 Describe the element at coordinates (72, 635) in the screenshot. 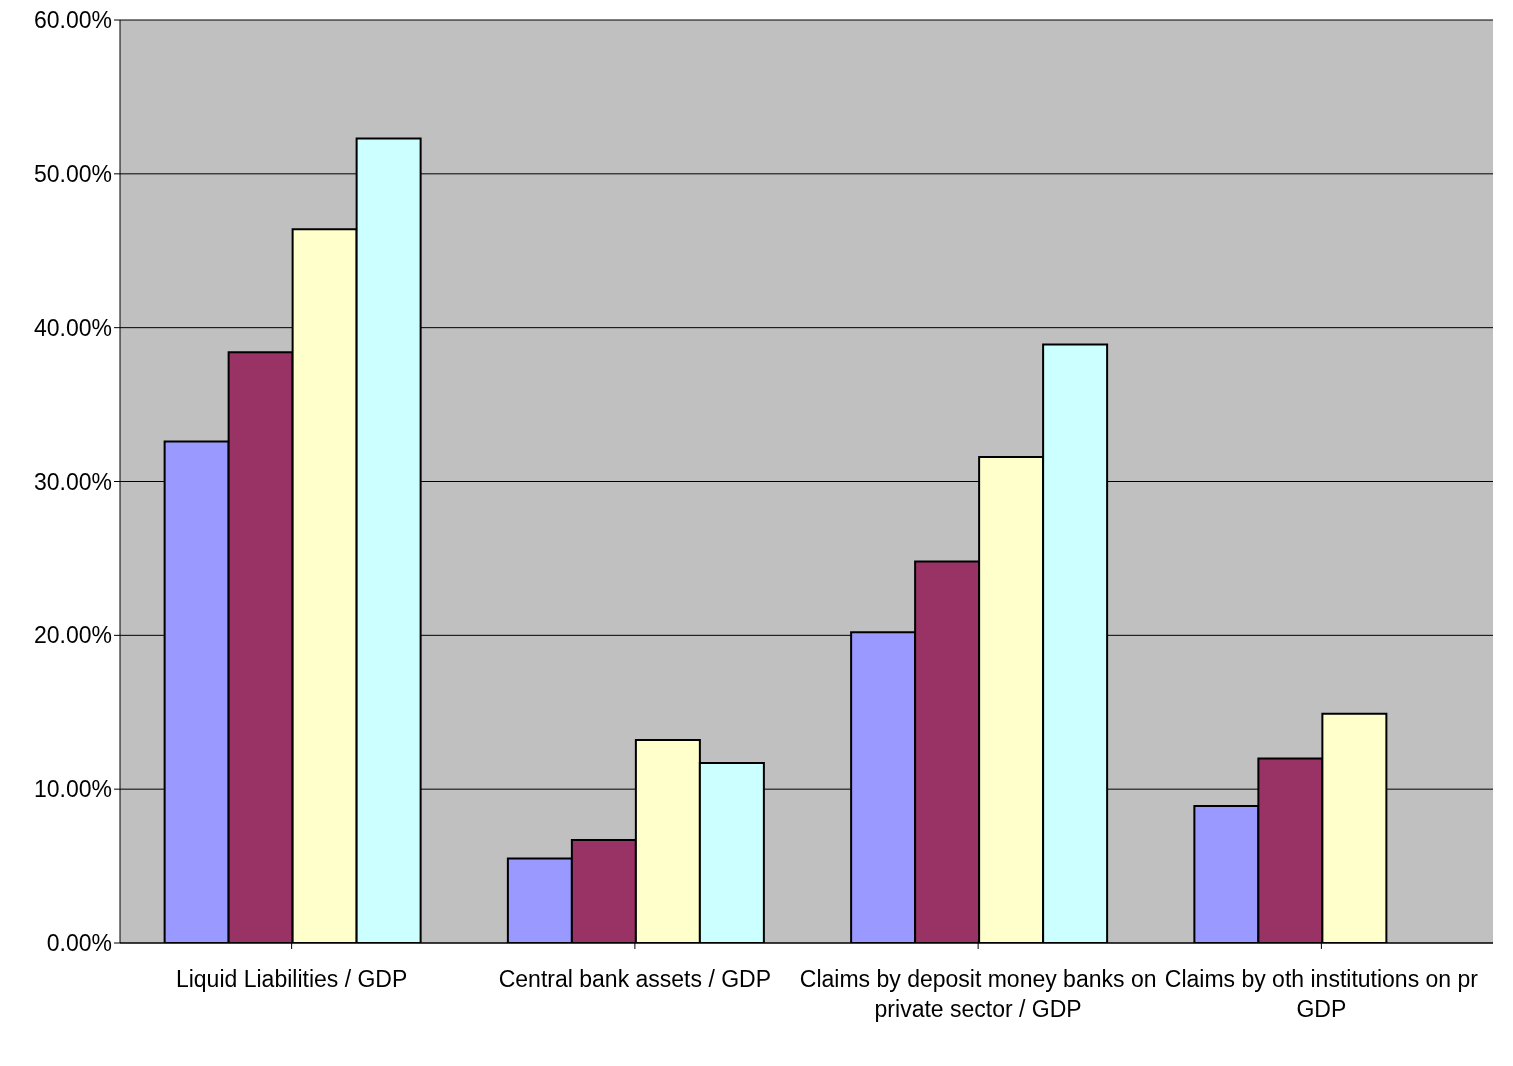

I see `y-tick-label: 20.00%` at that location.